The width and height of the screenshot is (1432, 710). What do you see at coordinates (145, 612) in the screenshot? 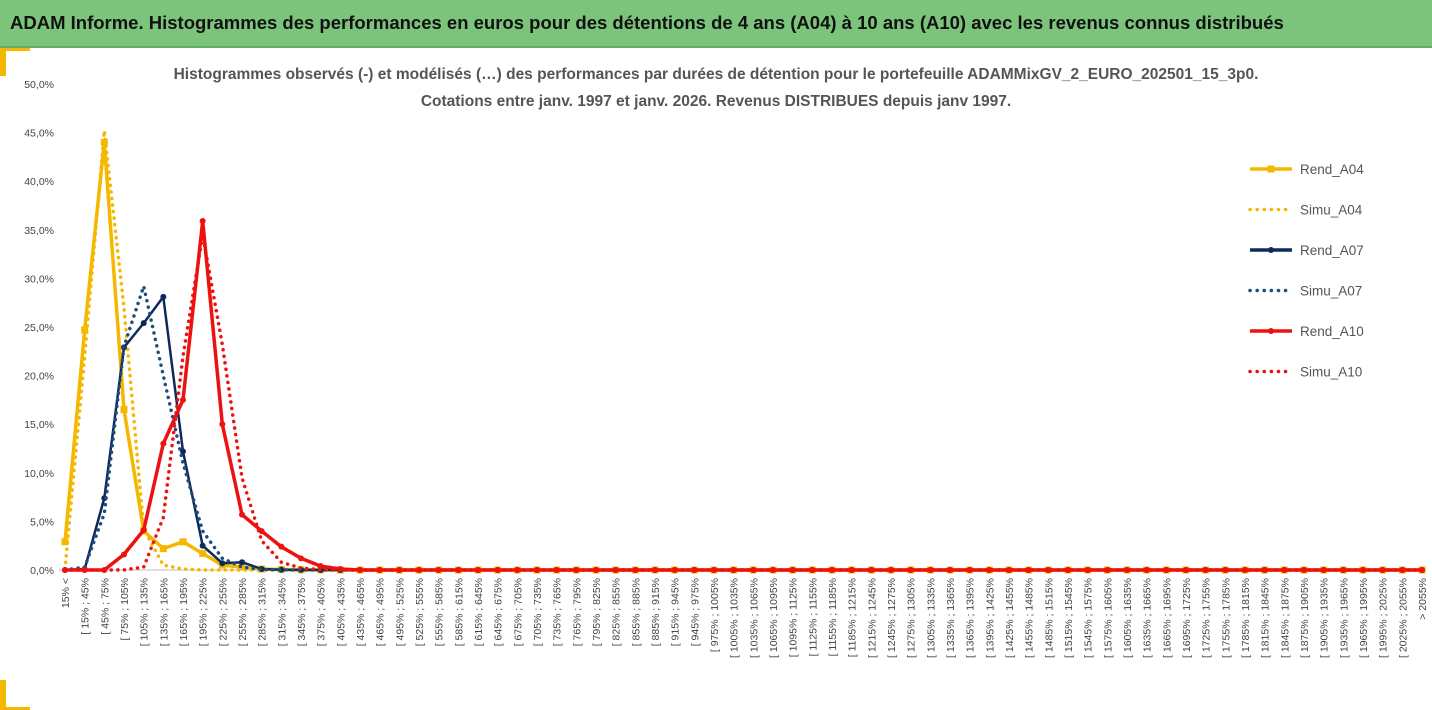
I see `x-tick-label: [ 105% ; 135%` at bounding box center [145, 612].